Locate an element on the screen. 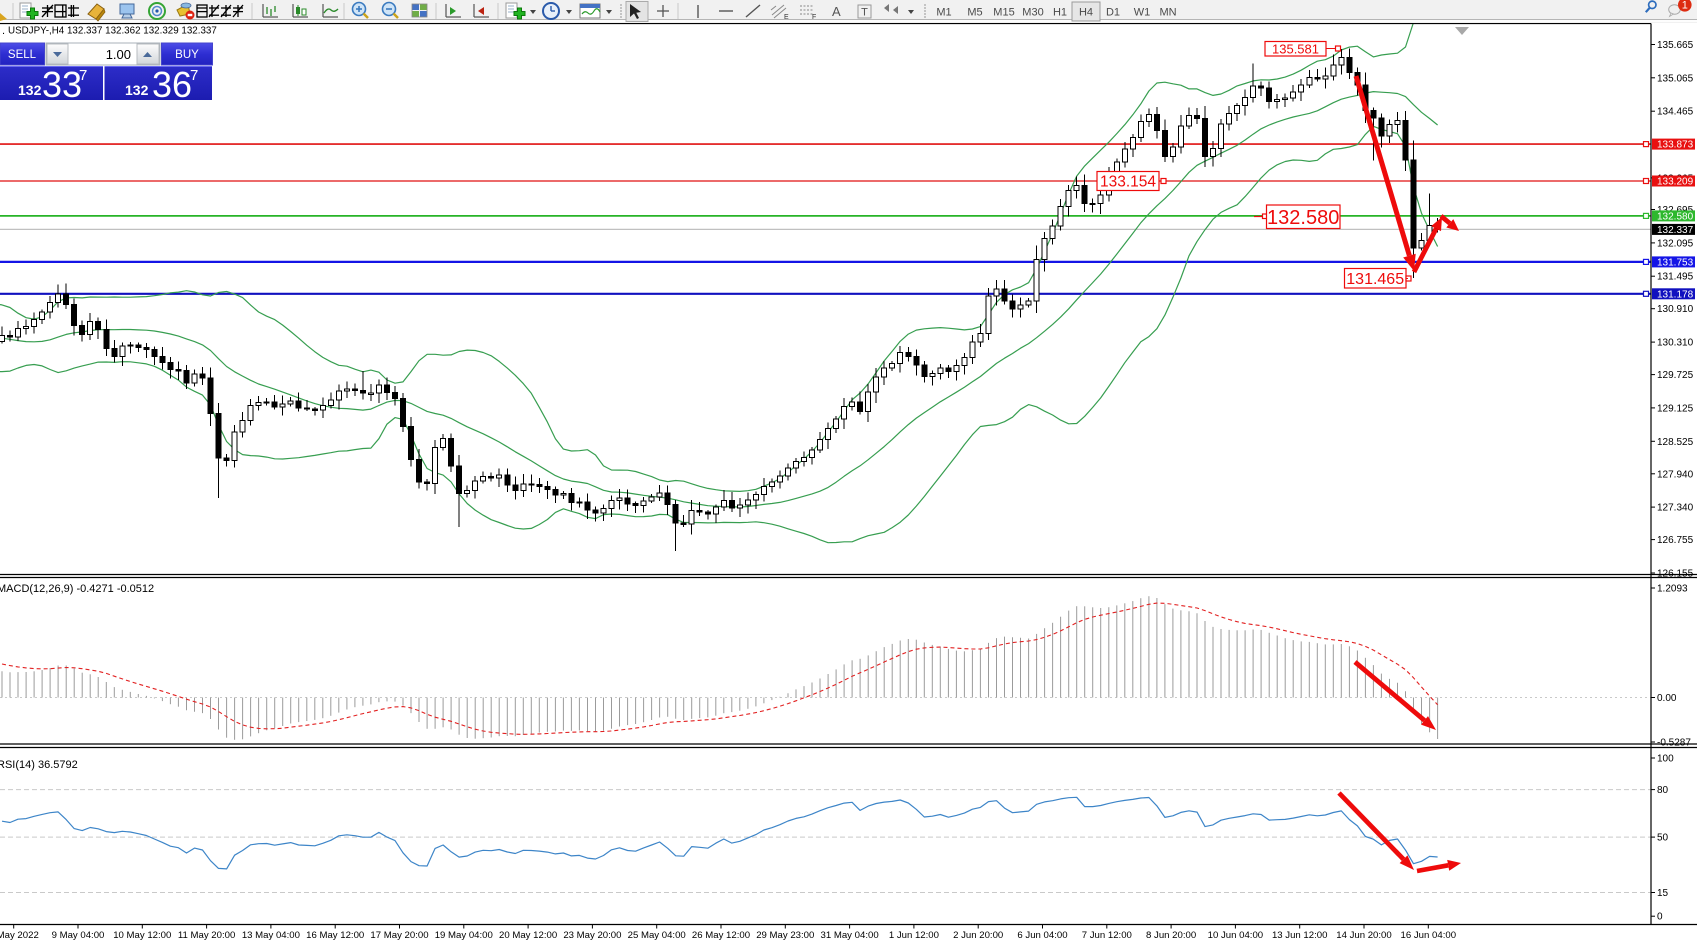 This screenshot has height=945, width=1697. svg-text: 29 May 23:00 is located at coordinates (785, 935).